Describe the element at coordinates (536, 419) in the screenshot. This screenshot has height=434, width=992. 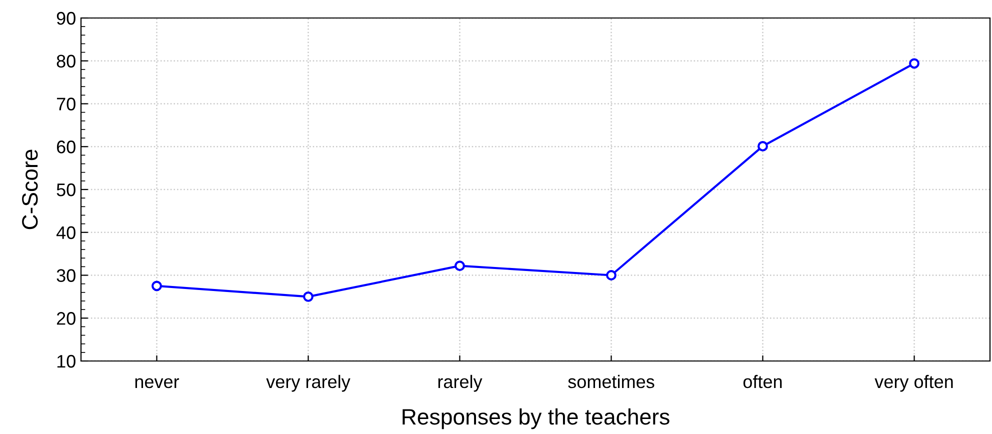
I see `x-axis-title: Responses by the teachers` at that location.